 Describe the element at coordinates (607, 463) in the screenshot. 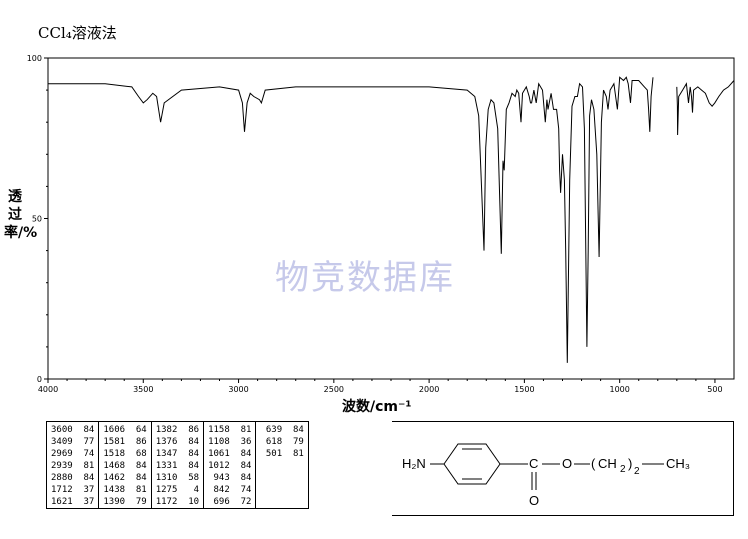

I see `chain-unit: CH` at that location.